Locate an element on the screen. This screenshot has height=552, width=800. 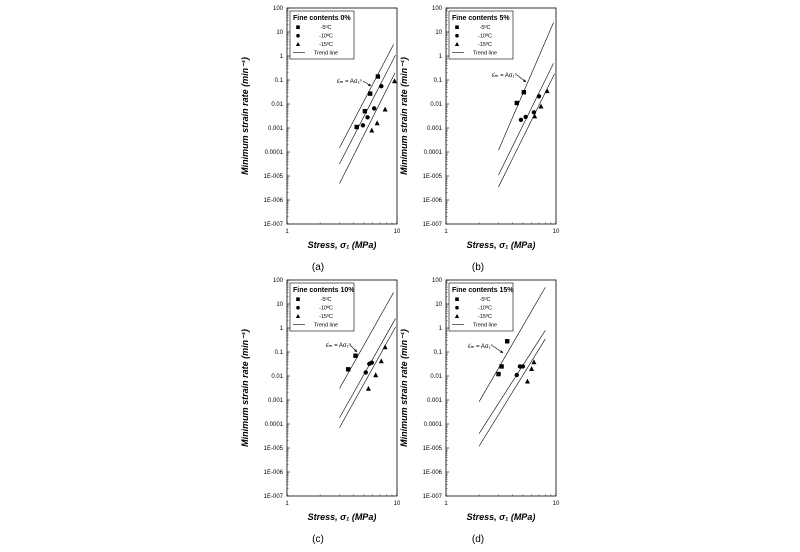
legend: Fine contents 0% -5ºC -10ºC-15ºC Trend line is located at coordinates (322, 35).